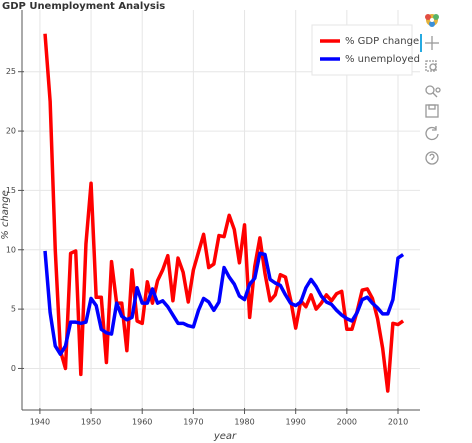  Describe the element at coordinates (11, 71) in the screenshot. I see `y-tick-label: 25` at that location.